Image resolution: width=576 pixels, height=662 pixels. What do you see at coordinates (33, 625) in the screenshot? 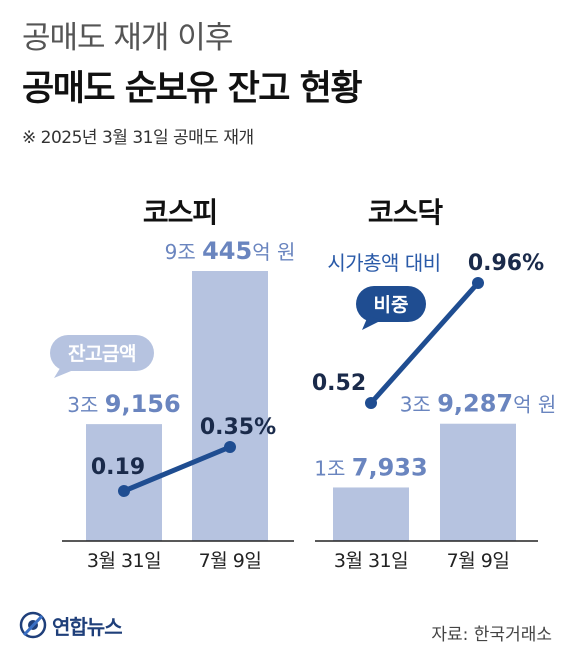
I see `yonhap-logo-icon` at bounding box center [33, 625].